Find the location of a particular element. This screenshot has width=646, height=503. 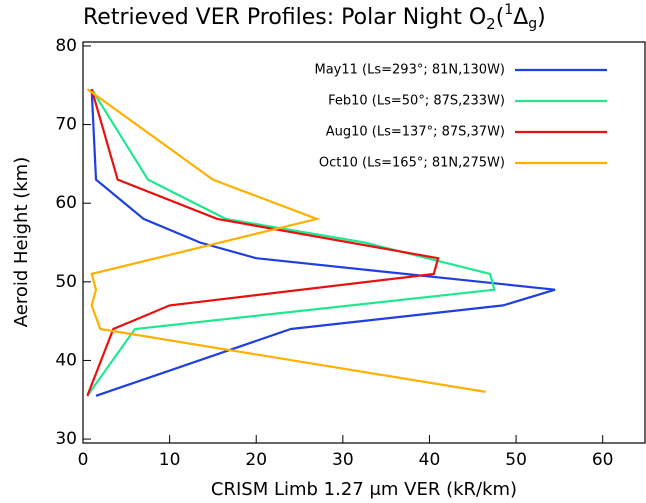

title-part: Retrieved VER Profiles: Polar Night O is located at coordinates (284, 17).